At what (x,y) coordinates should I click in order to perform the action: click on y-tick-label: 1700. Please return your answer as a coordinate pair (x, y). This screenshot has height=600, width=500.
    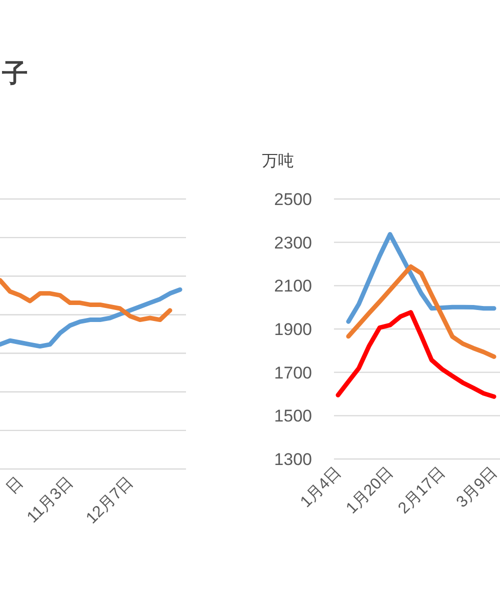
    Looking at the image, I should click on (293, 372).